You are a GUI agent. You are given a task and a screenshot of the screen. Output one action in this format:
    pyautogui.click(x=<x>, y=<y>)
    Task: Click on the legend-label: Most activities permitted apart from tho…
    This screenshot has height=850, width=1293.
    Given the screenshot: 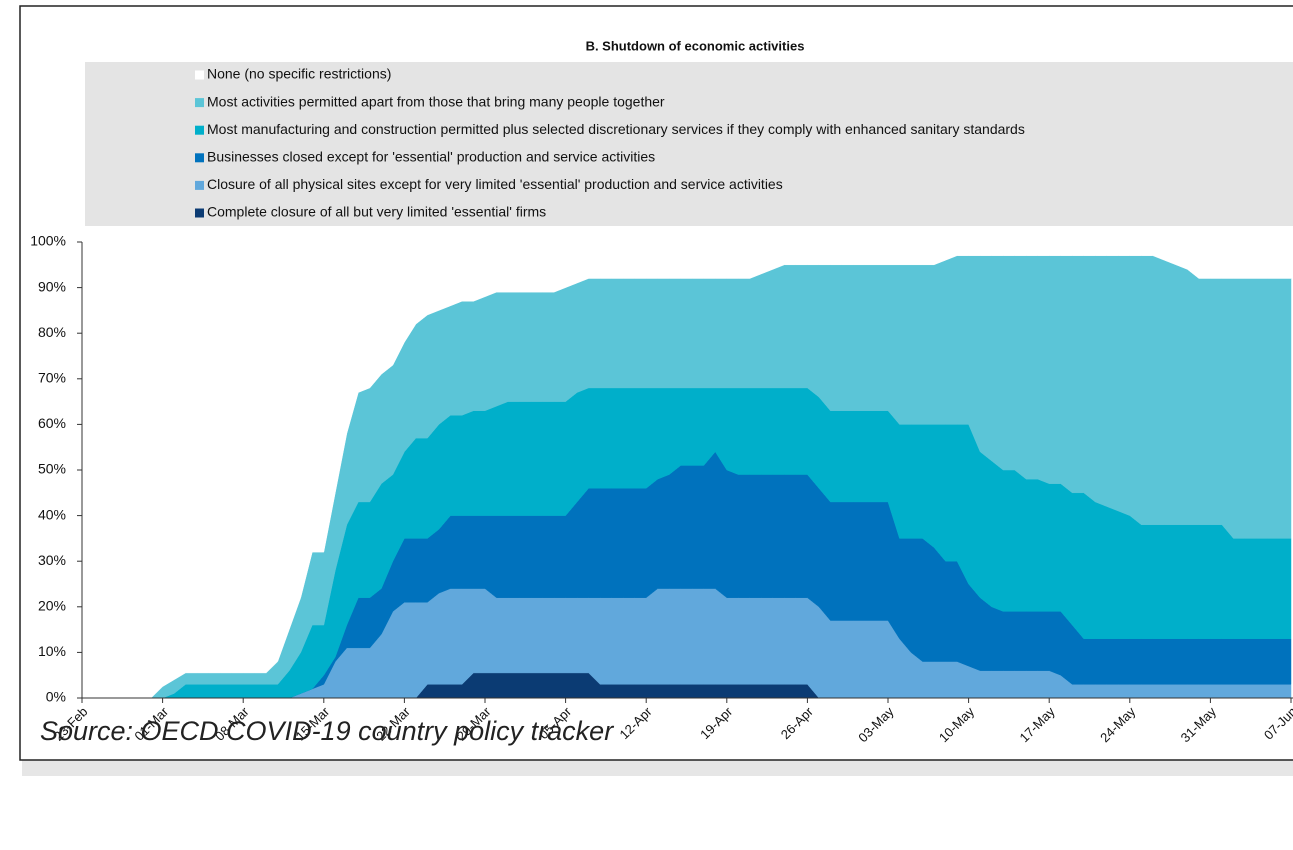 What is the action you would take?
    pyautogui.click(x=436, y=101)
    